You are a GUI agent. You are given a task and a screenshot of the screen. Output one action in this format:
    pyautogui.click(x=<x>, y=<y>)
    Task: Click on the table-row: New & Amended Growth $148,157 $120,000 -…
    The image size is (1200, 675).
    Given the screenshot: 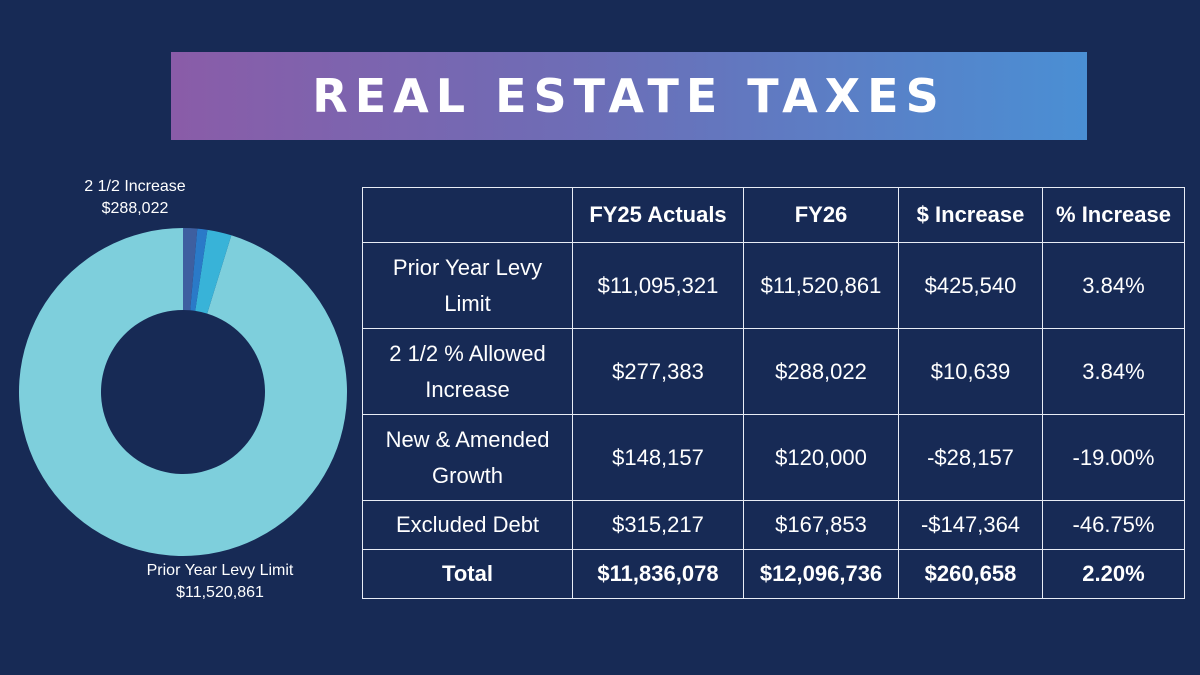 What is the action you would take?
    pyautogui.click(x=773, y=457)
    